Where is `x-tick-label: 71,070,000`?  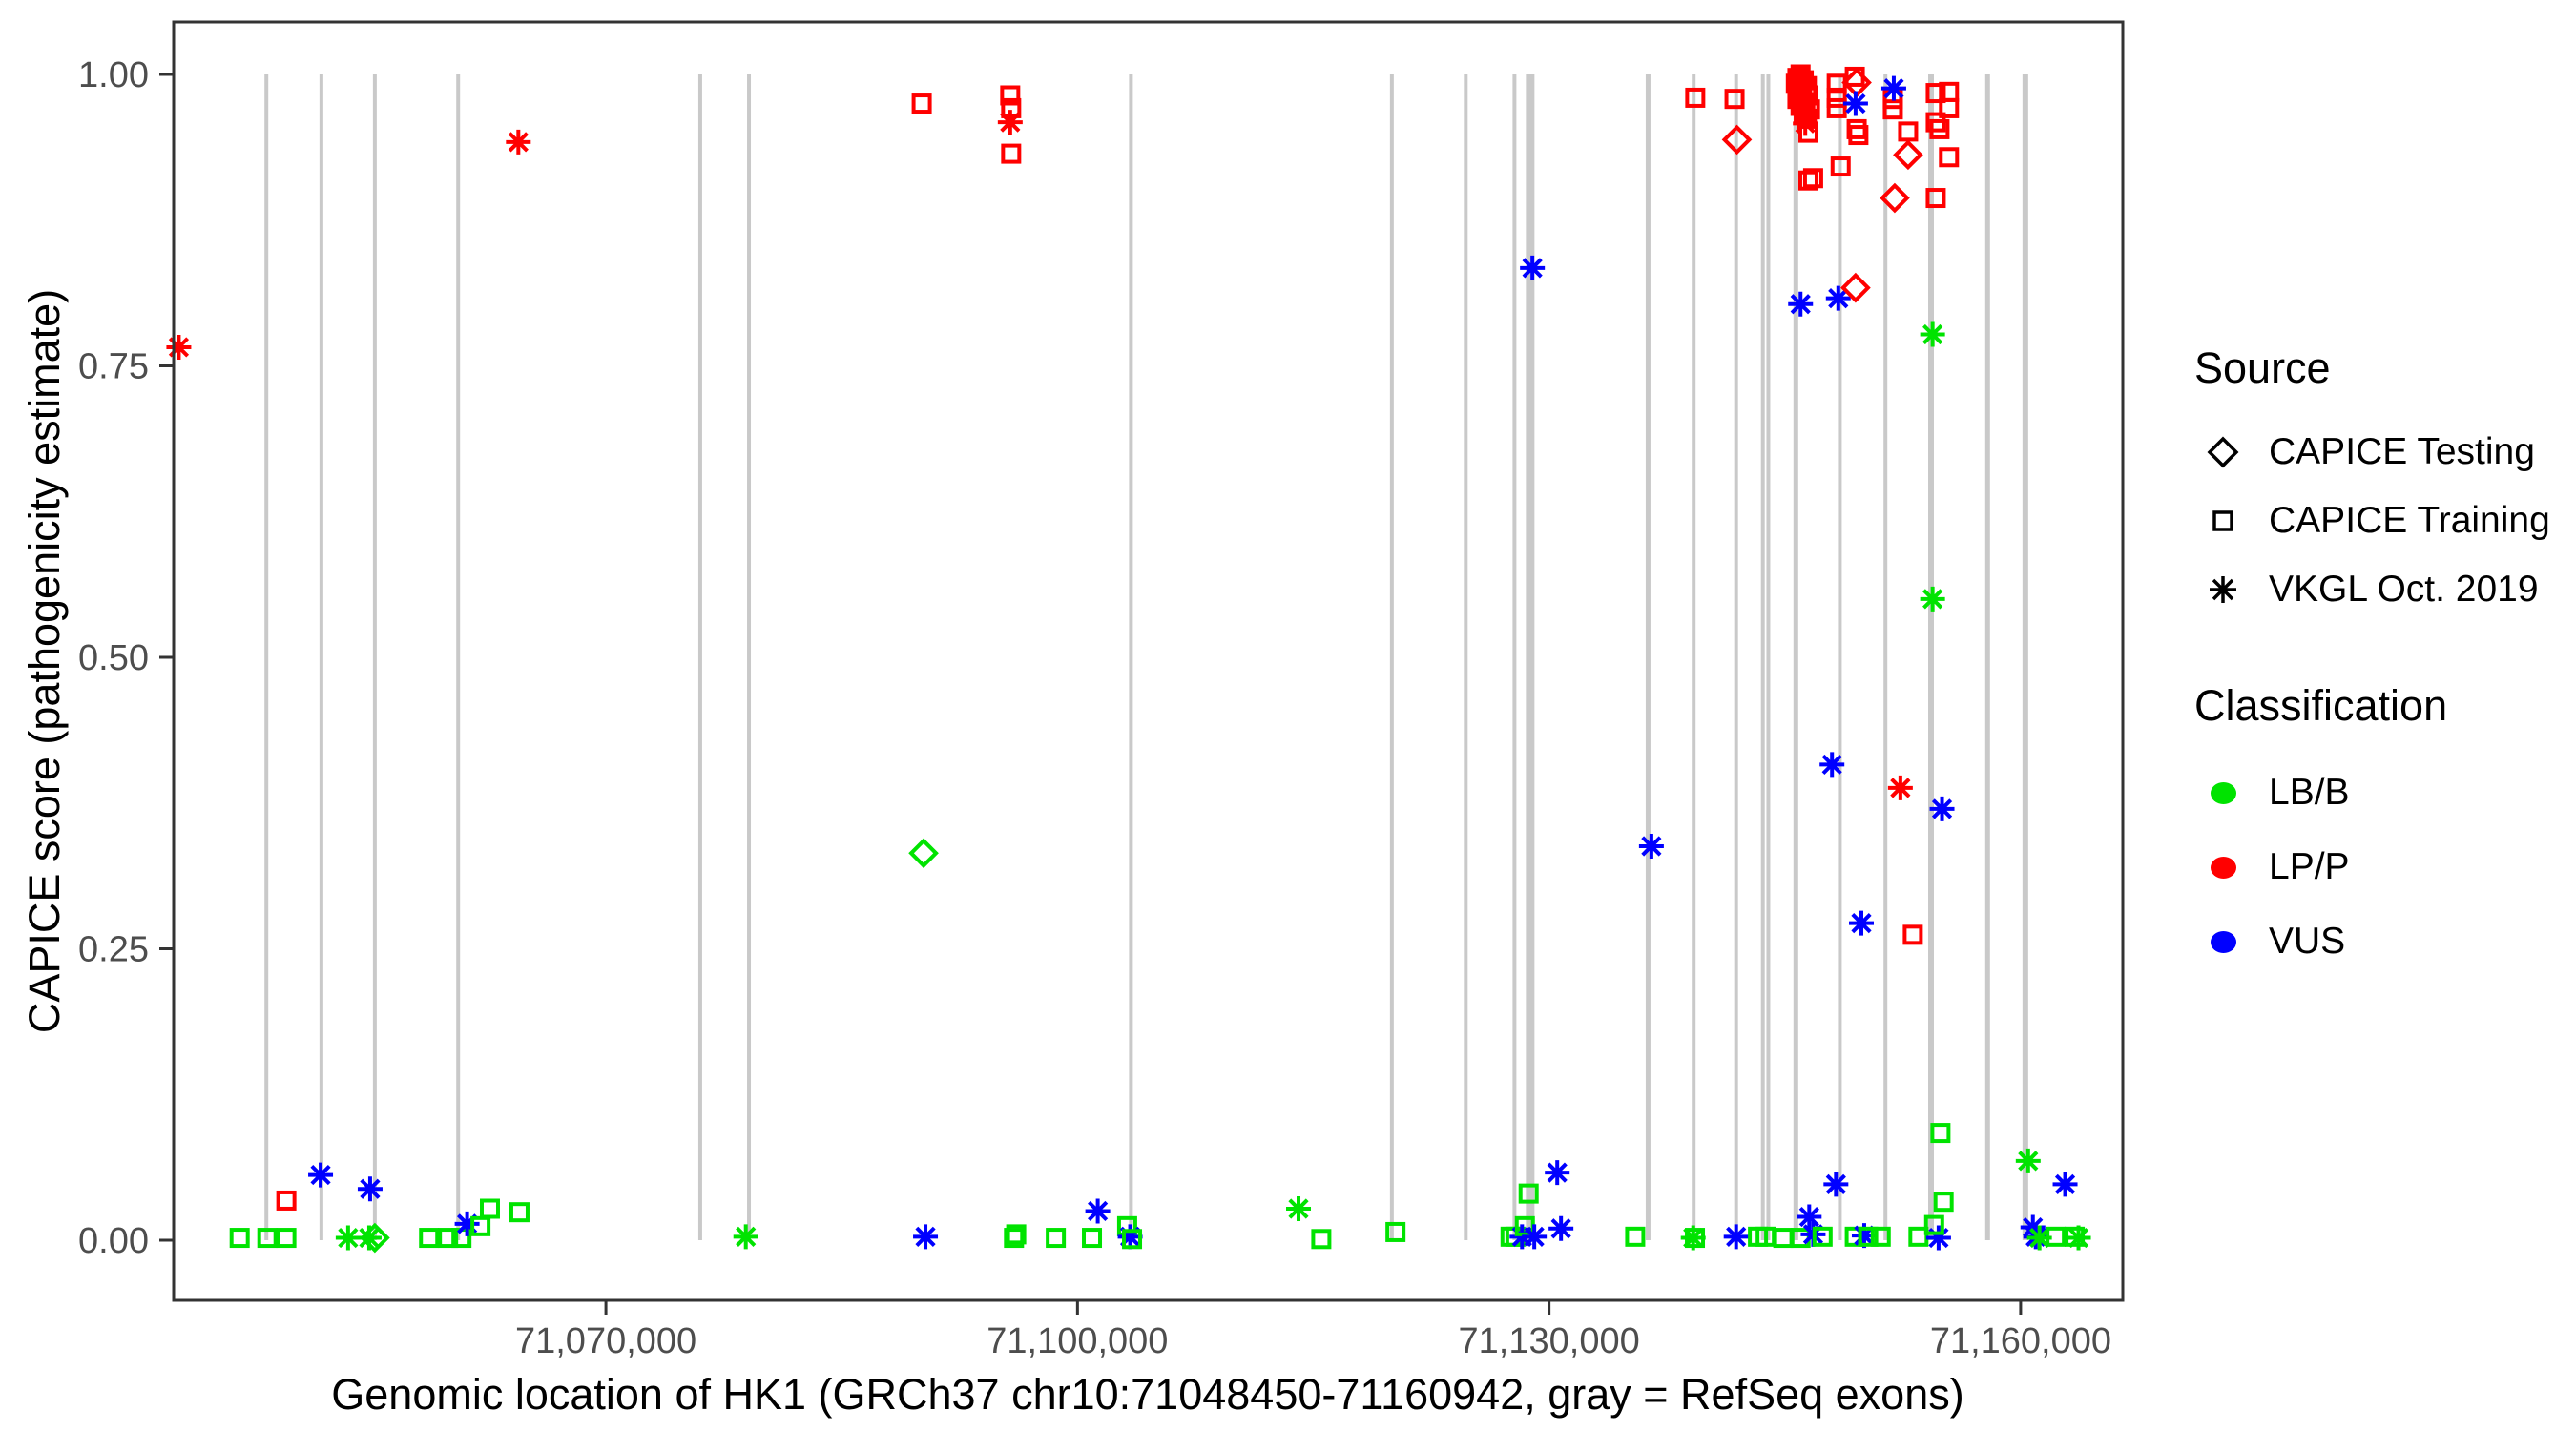 x-tick-label: 71,070,000 is located at coordinates (605, 1341).